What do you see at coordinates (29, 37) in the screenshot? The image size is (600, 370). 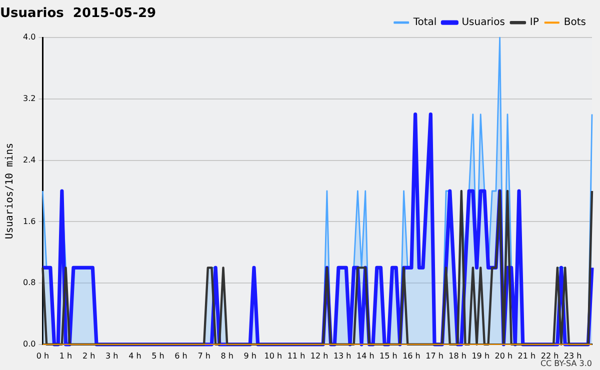 I see `y-tick-label: 4.0` at bounding box center [29, 37].